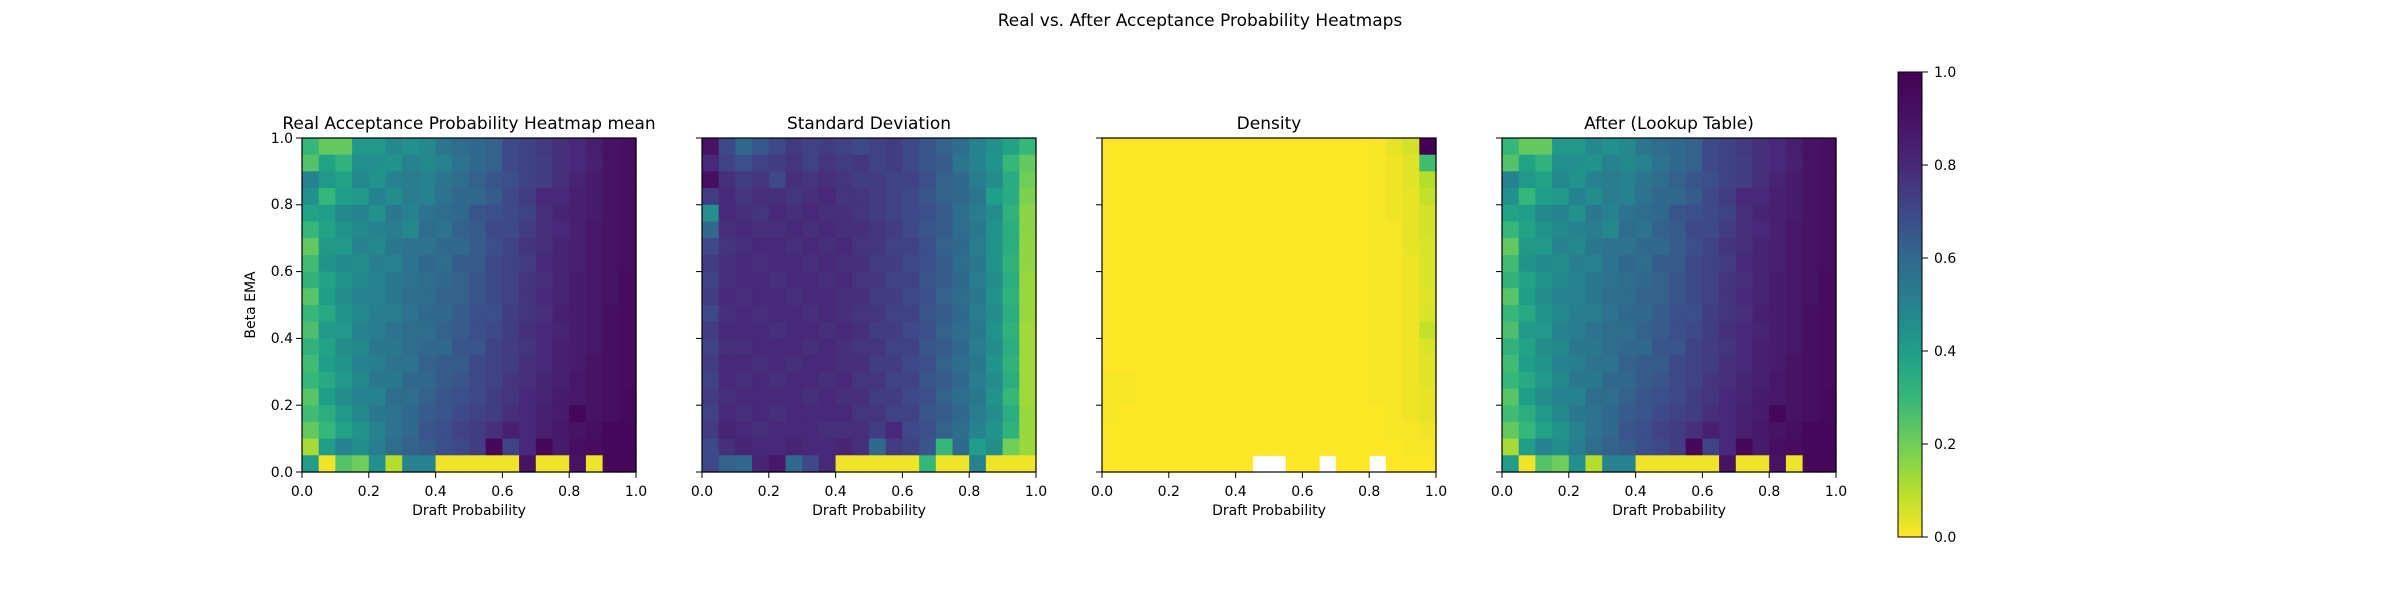  I want to click on panel-title-std: Standard Deviation, so click(869, 124).